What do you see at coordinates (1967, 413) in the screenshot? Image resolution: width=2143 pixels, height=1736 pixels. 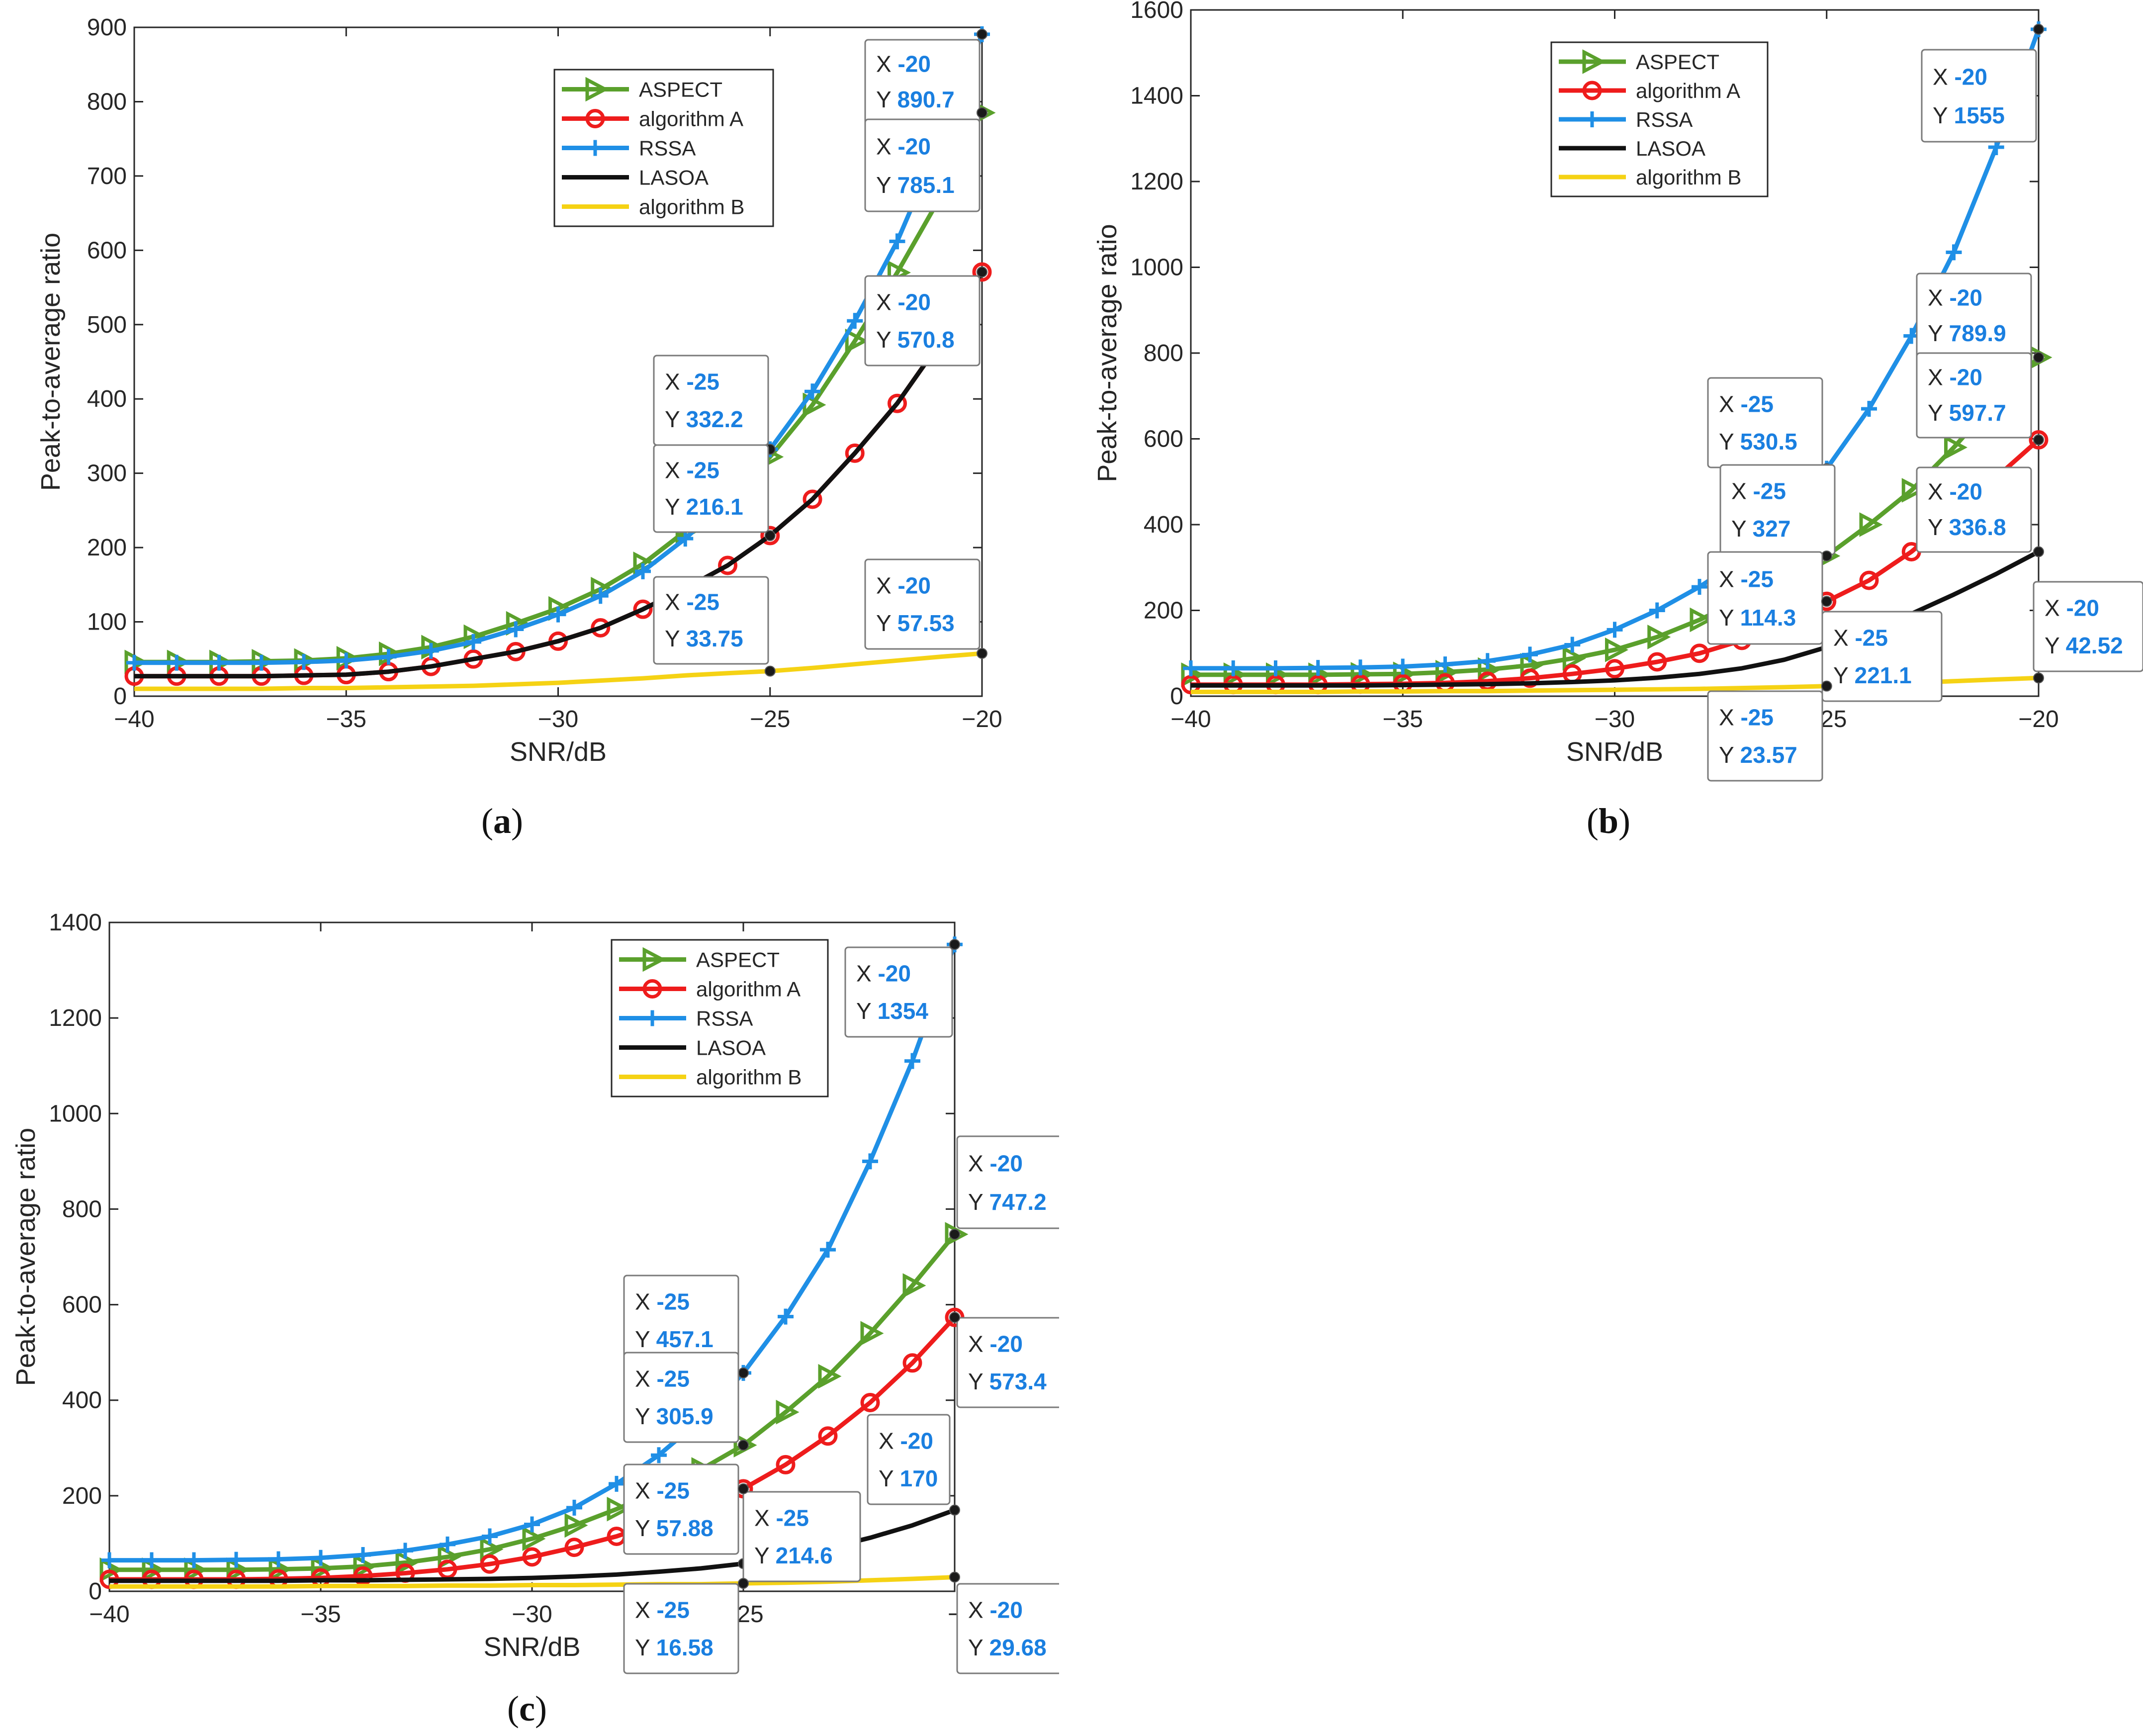 I see `datatip-y-1-2: Y 597.7` at bounding box center [1967, 413].